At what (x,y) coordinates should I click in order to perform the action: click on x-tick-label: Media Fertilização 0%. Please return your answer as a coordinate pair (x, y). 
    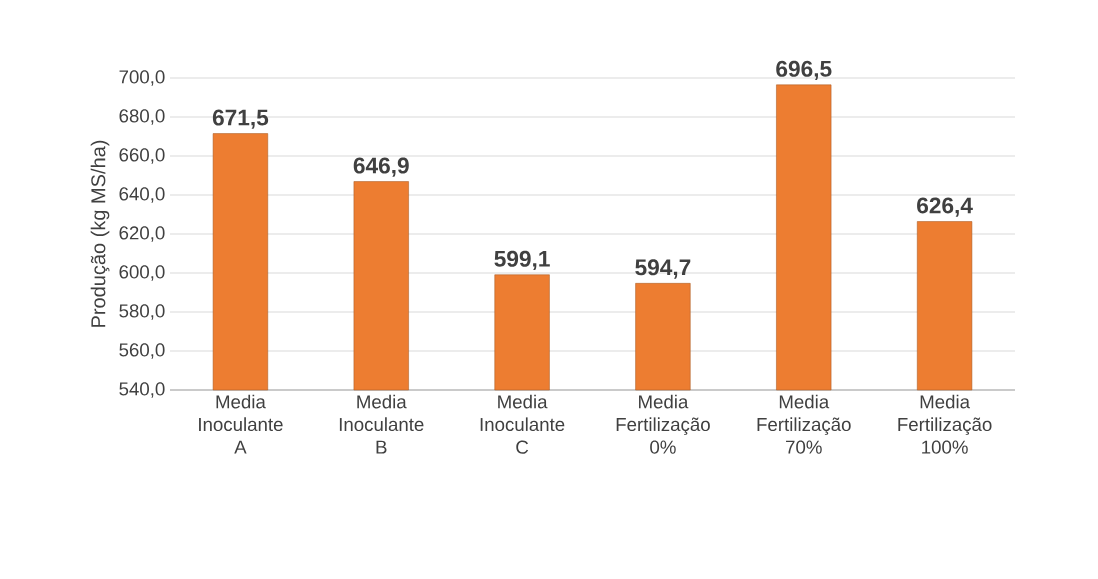
    Looking at the image, I should click on (663, 424).